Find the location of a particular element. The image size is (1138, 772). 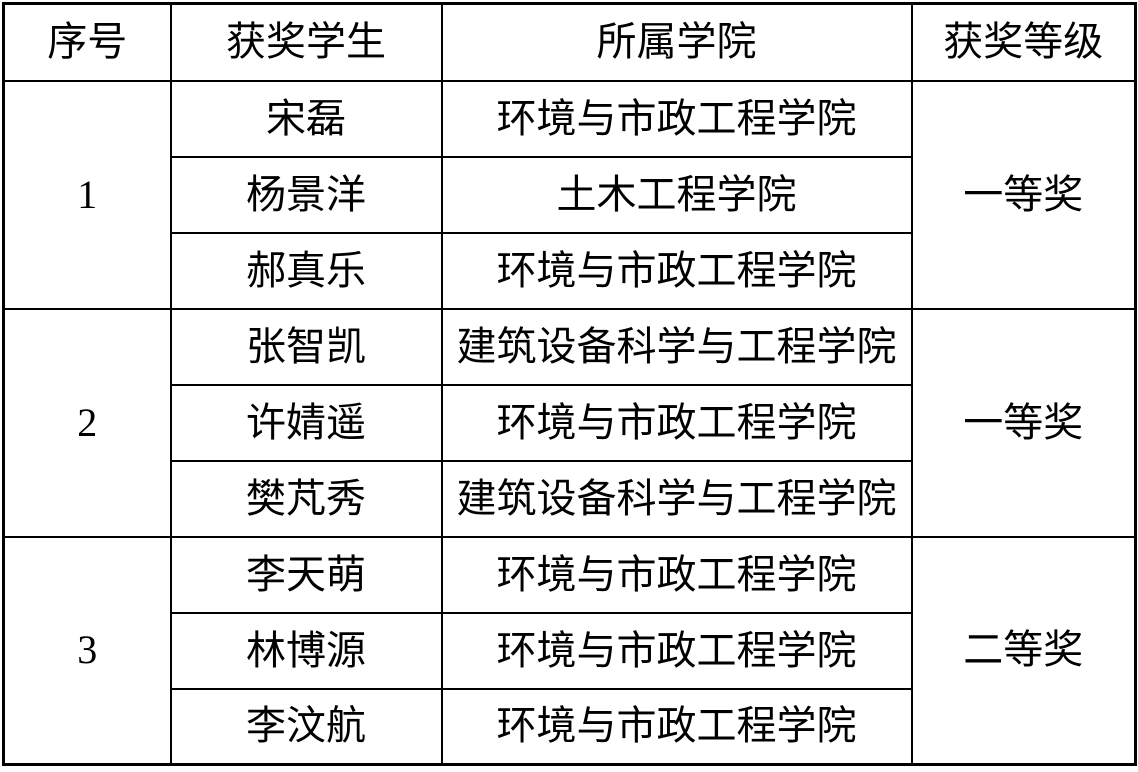

student-college-cell: 土木工程学院 is located at coordinates (676, 194).